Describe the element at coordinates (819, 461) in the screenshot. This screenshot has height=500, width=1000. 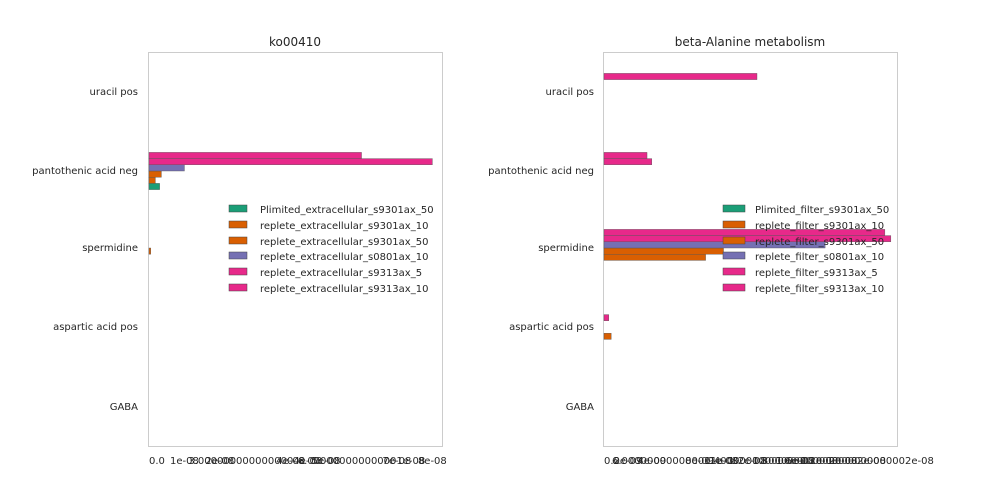
I see `x-tick-label: 1.8000000000000002e-08` at that location.